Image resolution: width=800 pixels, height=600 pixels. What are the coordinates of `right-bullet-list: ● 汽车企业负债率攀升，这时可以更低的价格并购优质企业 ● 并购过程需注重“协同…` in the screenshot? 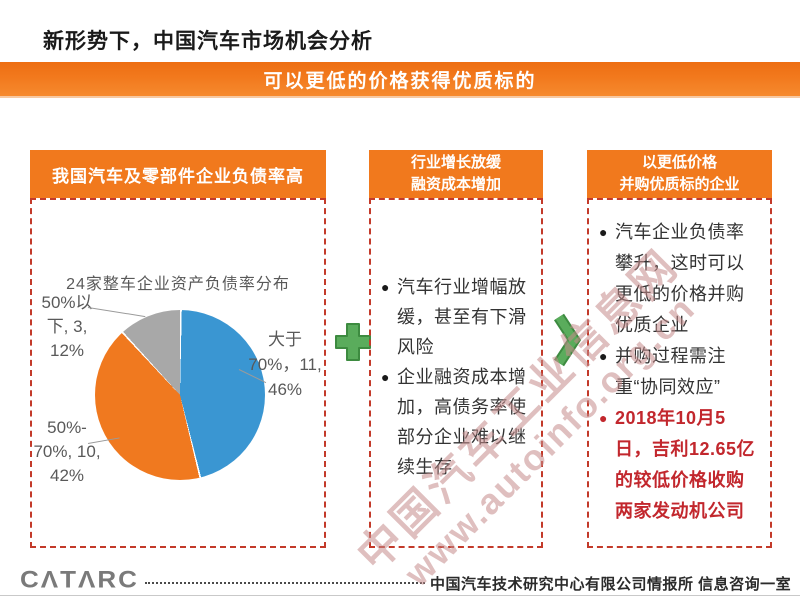 It's located at (684, 372).